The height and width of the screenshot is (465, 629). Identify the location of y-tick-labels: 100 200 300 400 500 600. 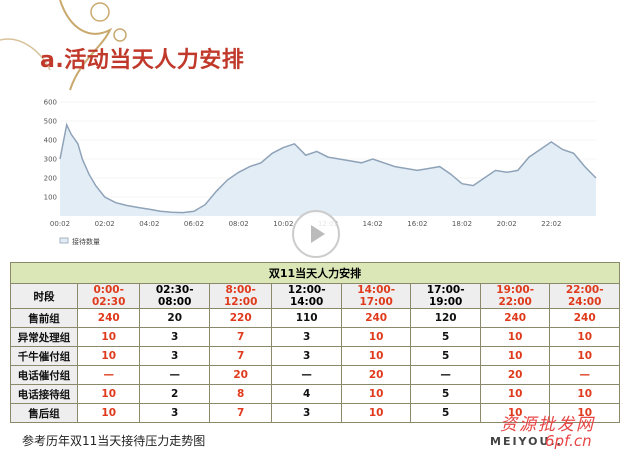
(50, 150).